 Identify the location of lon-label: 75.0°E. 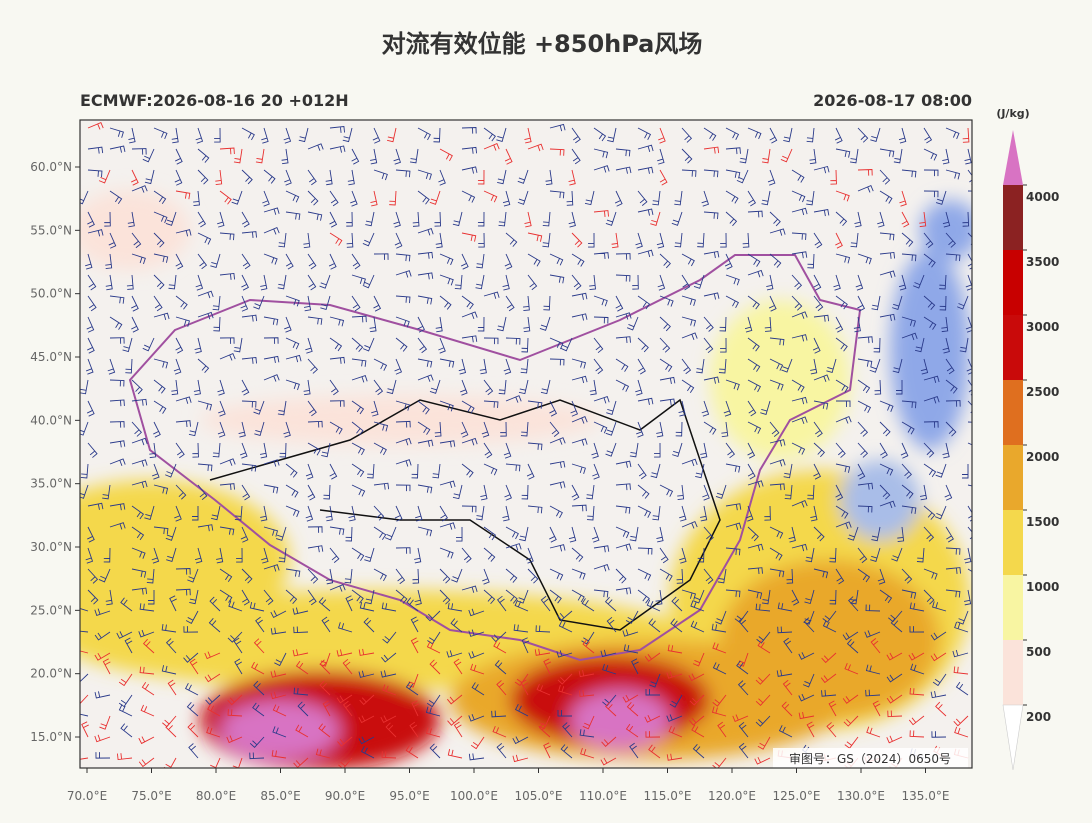
(151, 796).